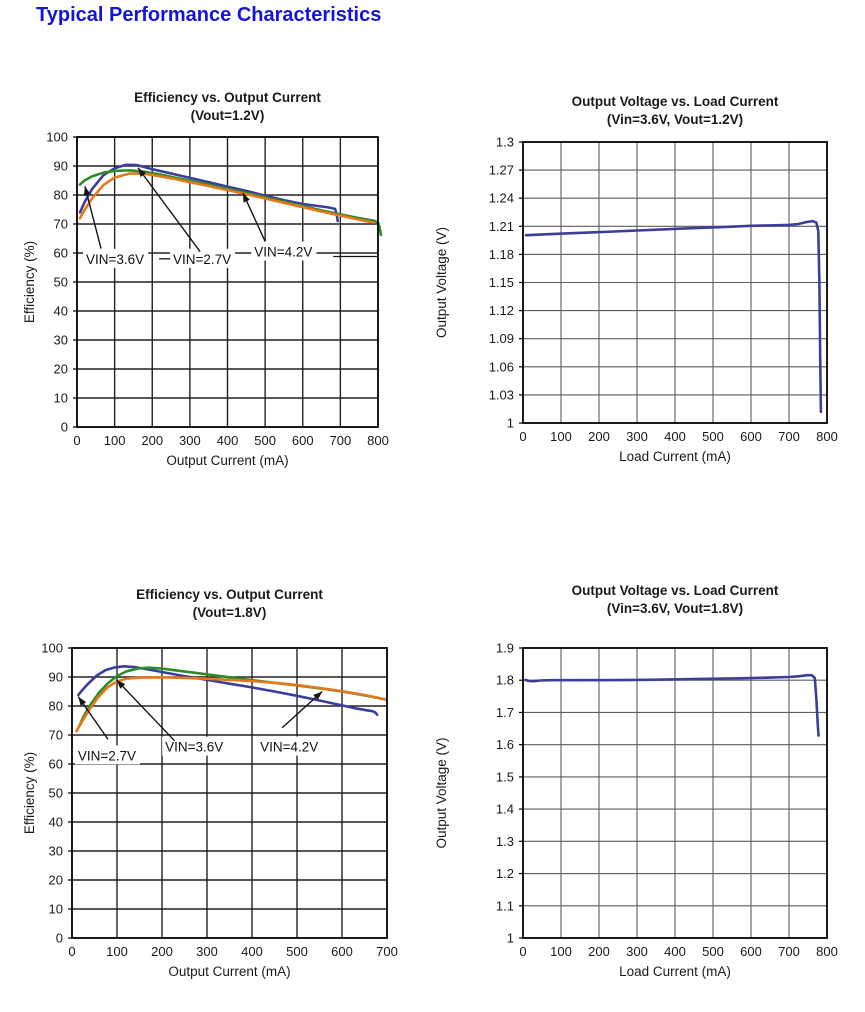 This screenshot has height=1012, width=865. I want to click on svg-text: 1.12, so click(501, 310).